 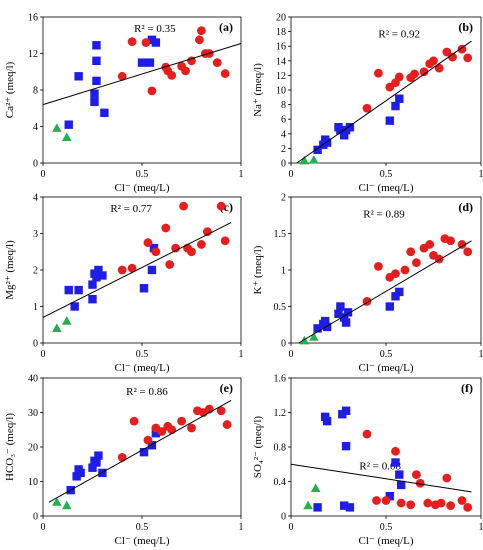 What do you see at coordinates (283, 105) in the screenshot?
I see `y-tick-label: 8` at bounding box center [283, 105].